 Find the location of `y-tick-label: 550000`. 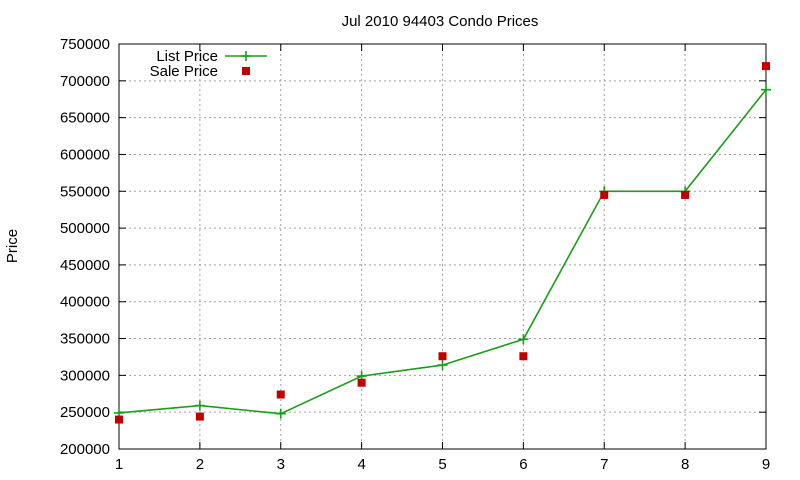

y-tick-label: 550000 is located at coordinates (85, 191).